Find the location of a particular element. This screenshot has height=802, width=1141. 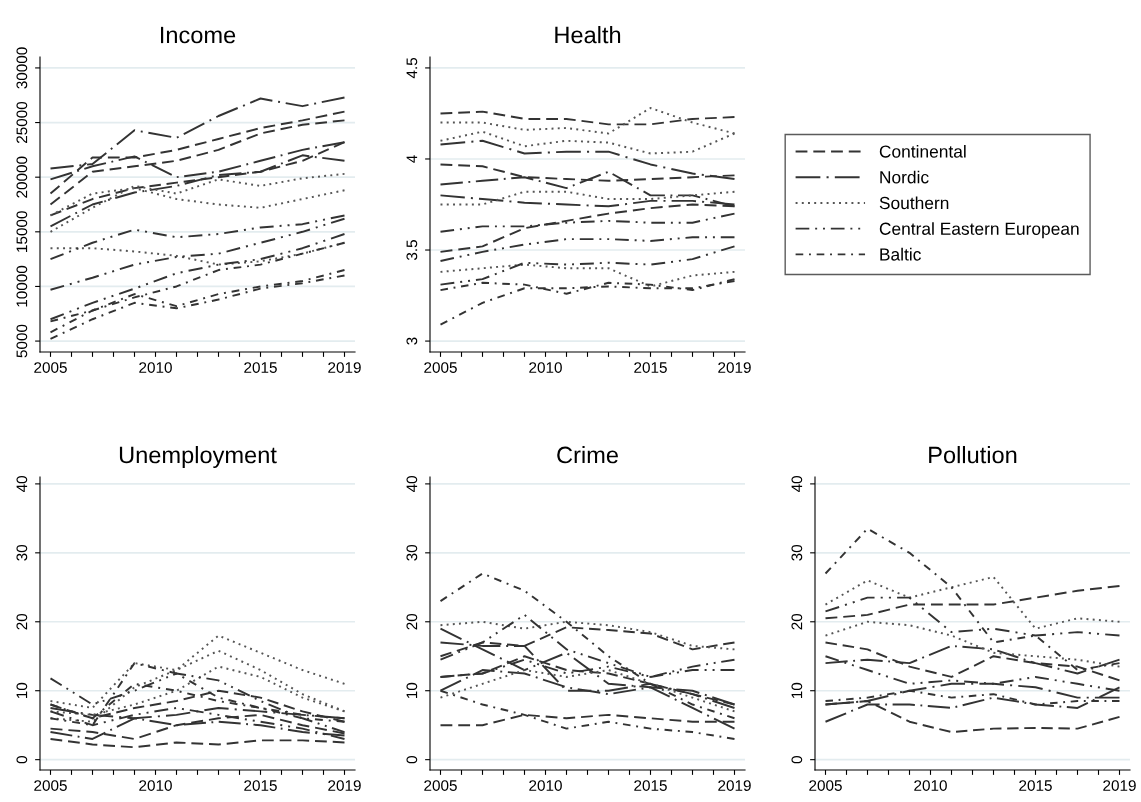

chart-title: Pollution is located at coordinates (973, 455).